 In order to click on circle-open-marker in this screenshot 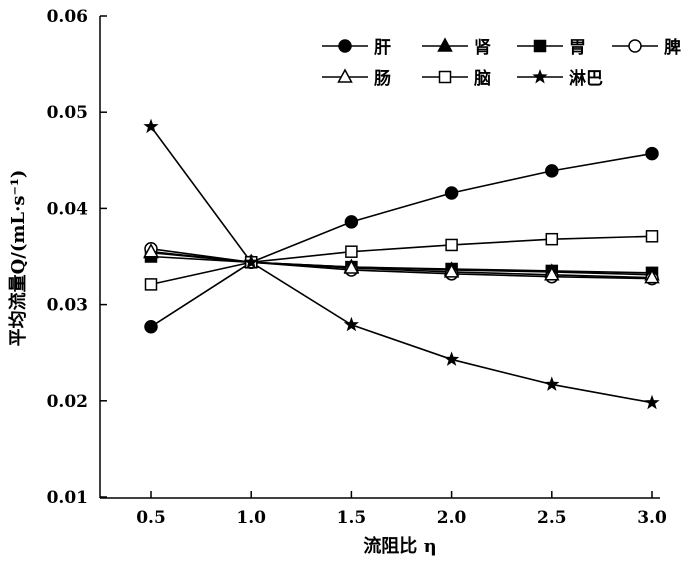, I will do `click(635, 46)`.